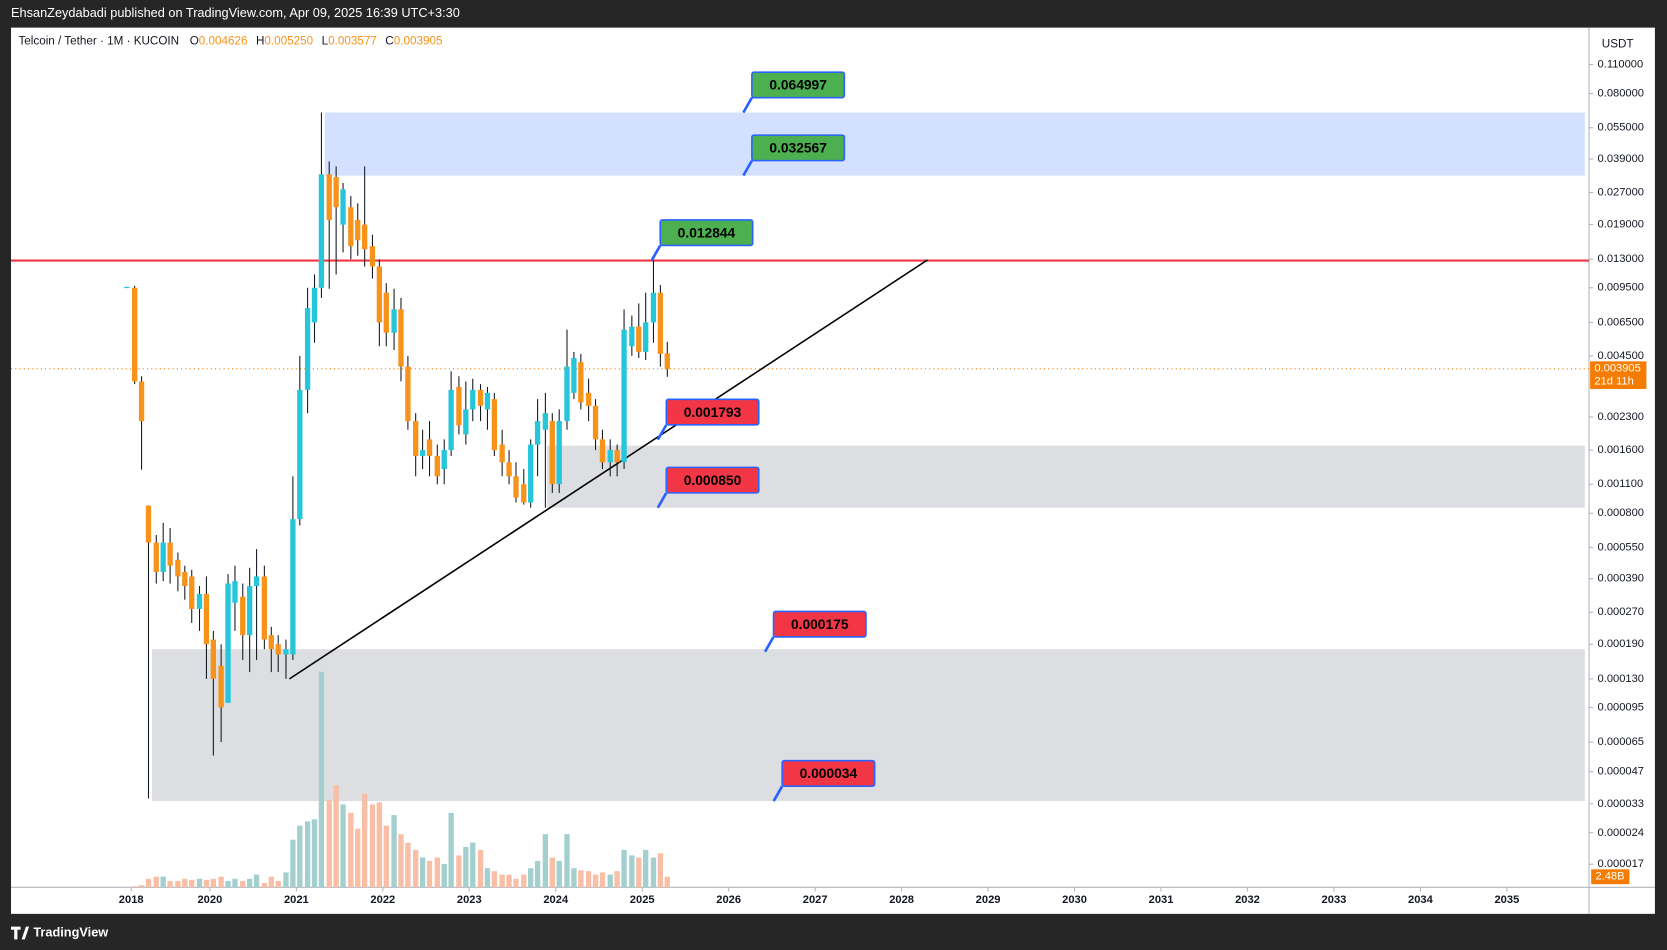  Describe the element at coordinates (1506, 900) in the screenshot. I see `x-tick-label: 2035` at that location.